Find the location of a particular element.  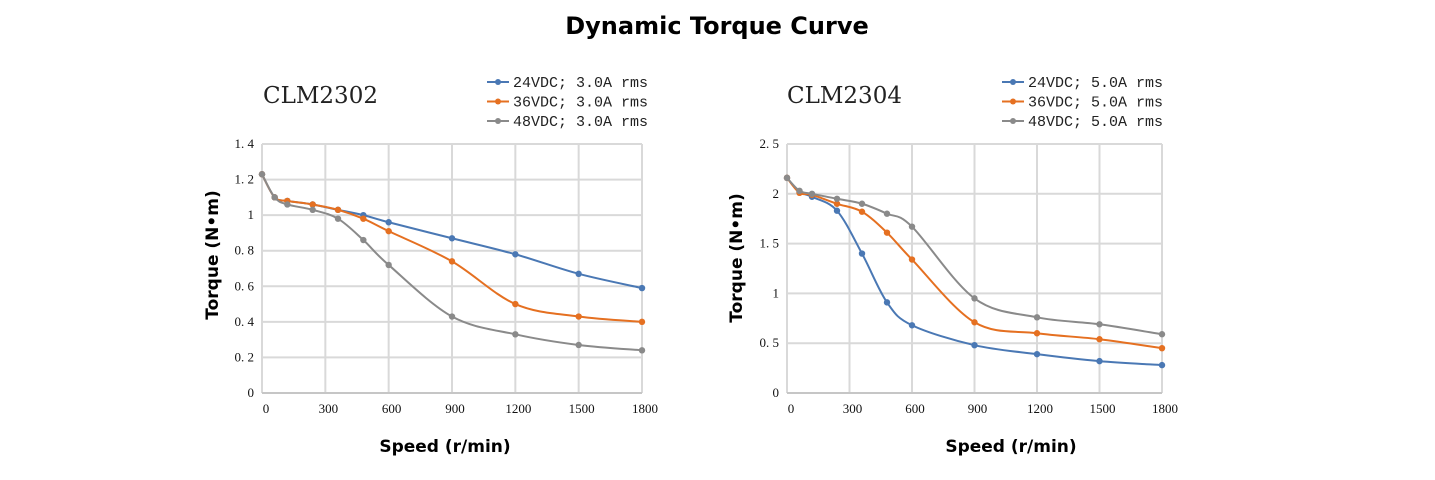

series-line is located at coordinates (452, 262).